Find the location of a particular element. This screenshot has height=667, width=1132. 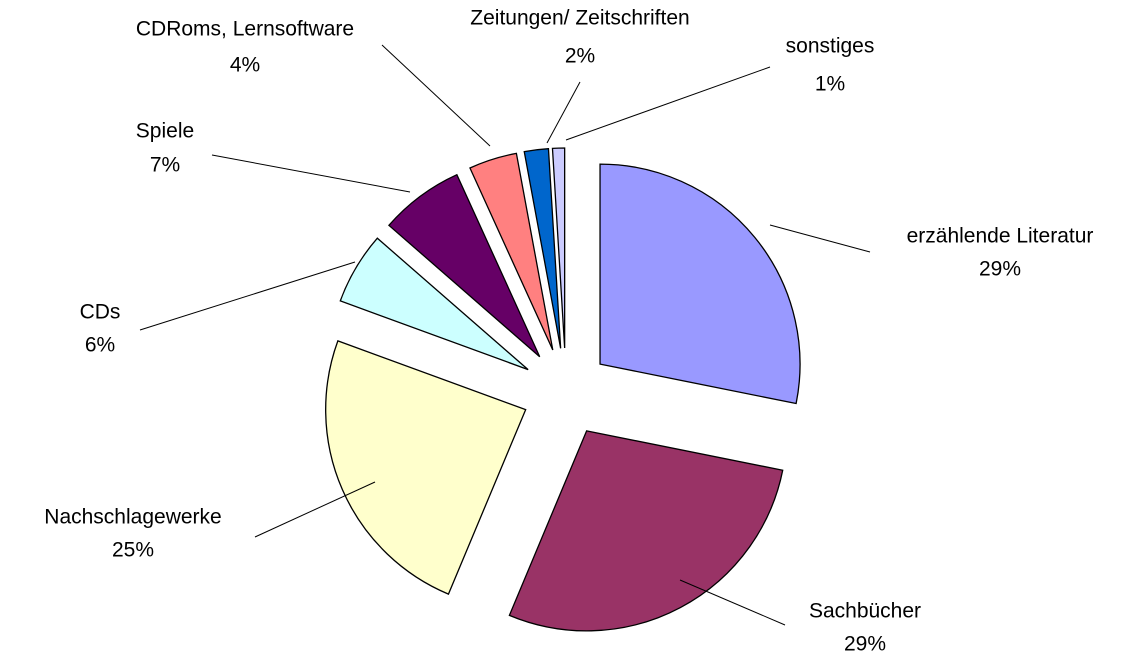

slice-label: Zeitungen/ Zeitschriften is located at coordinates (579, 18).